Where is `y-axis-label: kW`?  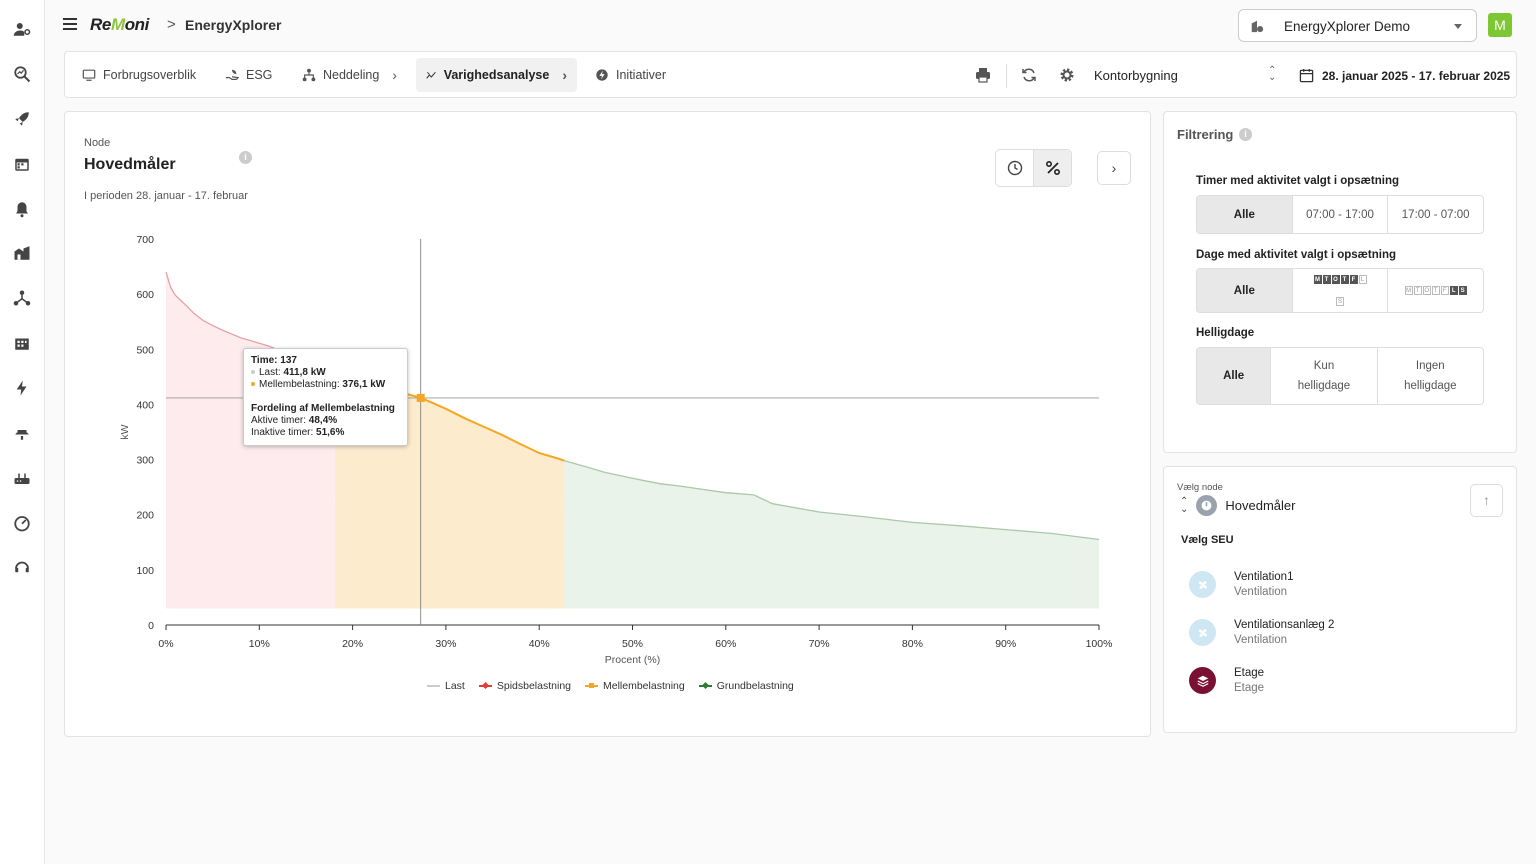 y-axis-label: kW is located at coordinates (125, 431).